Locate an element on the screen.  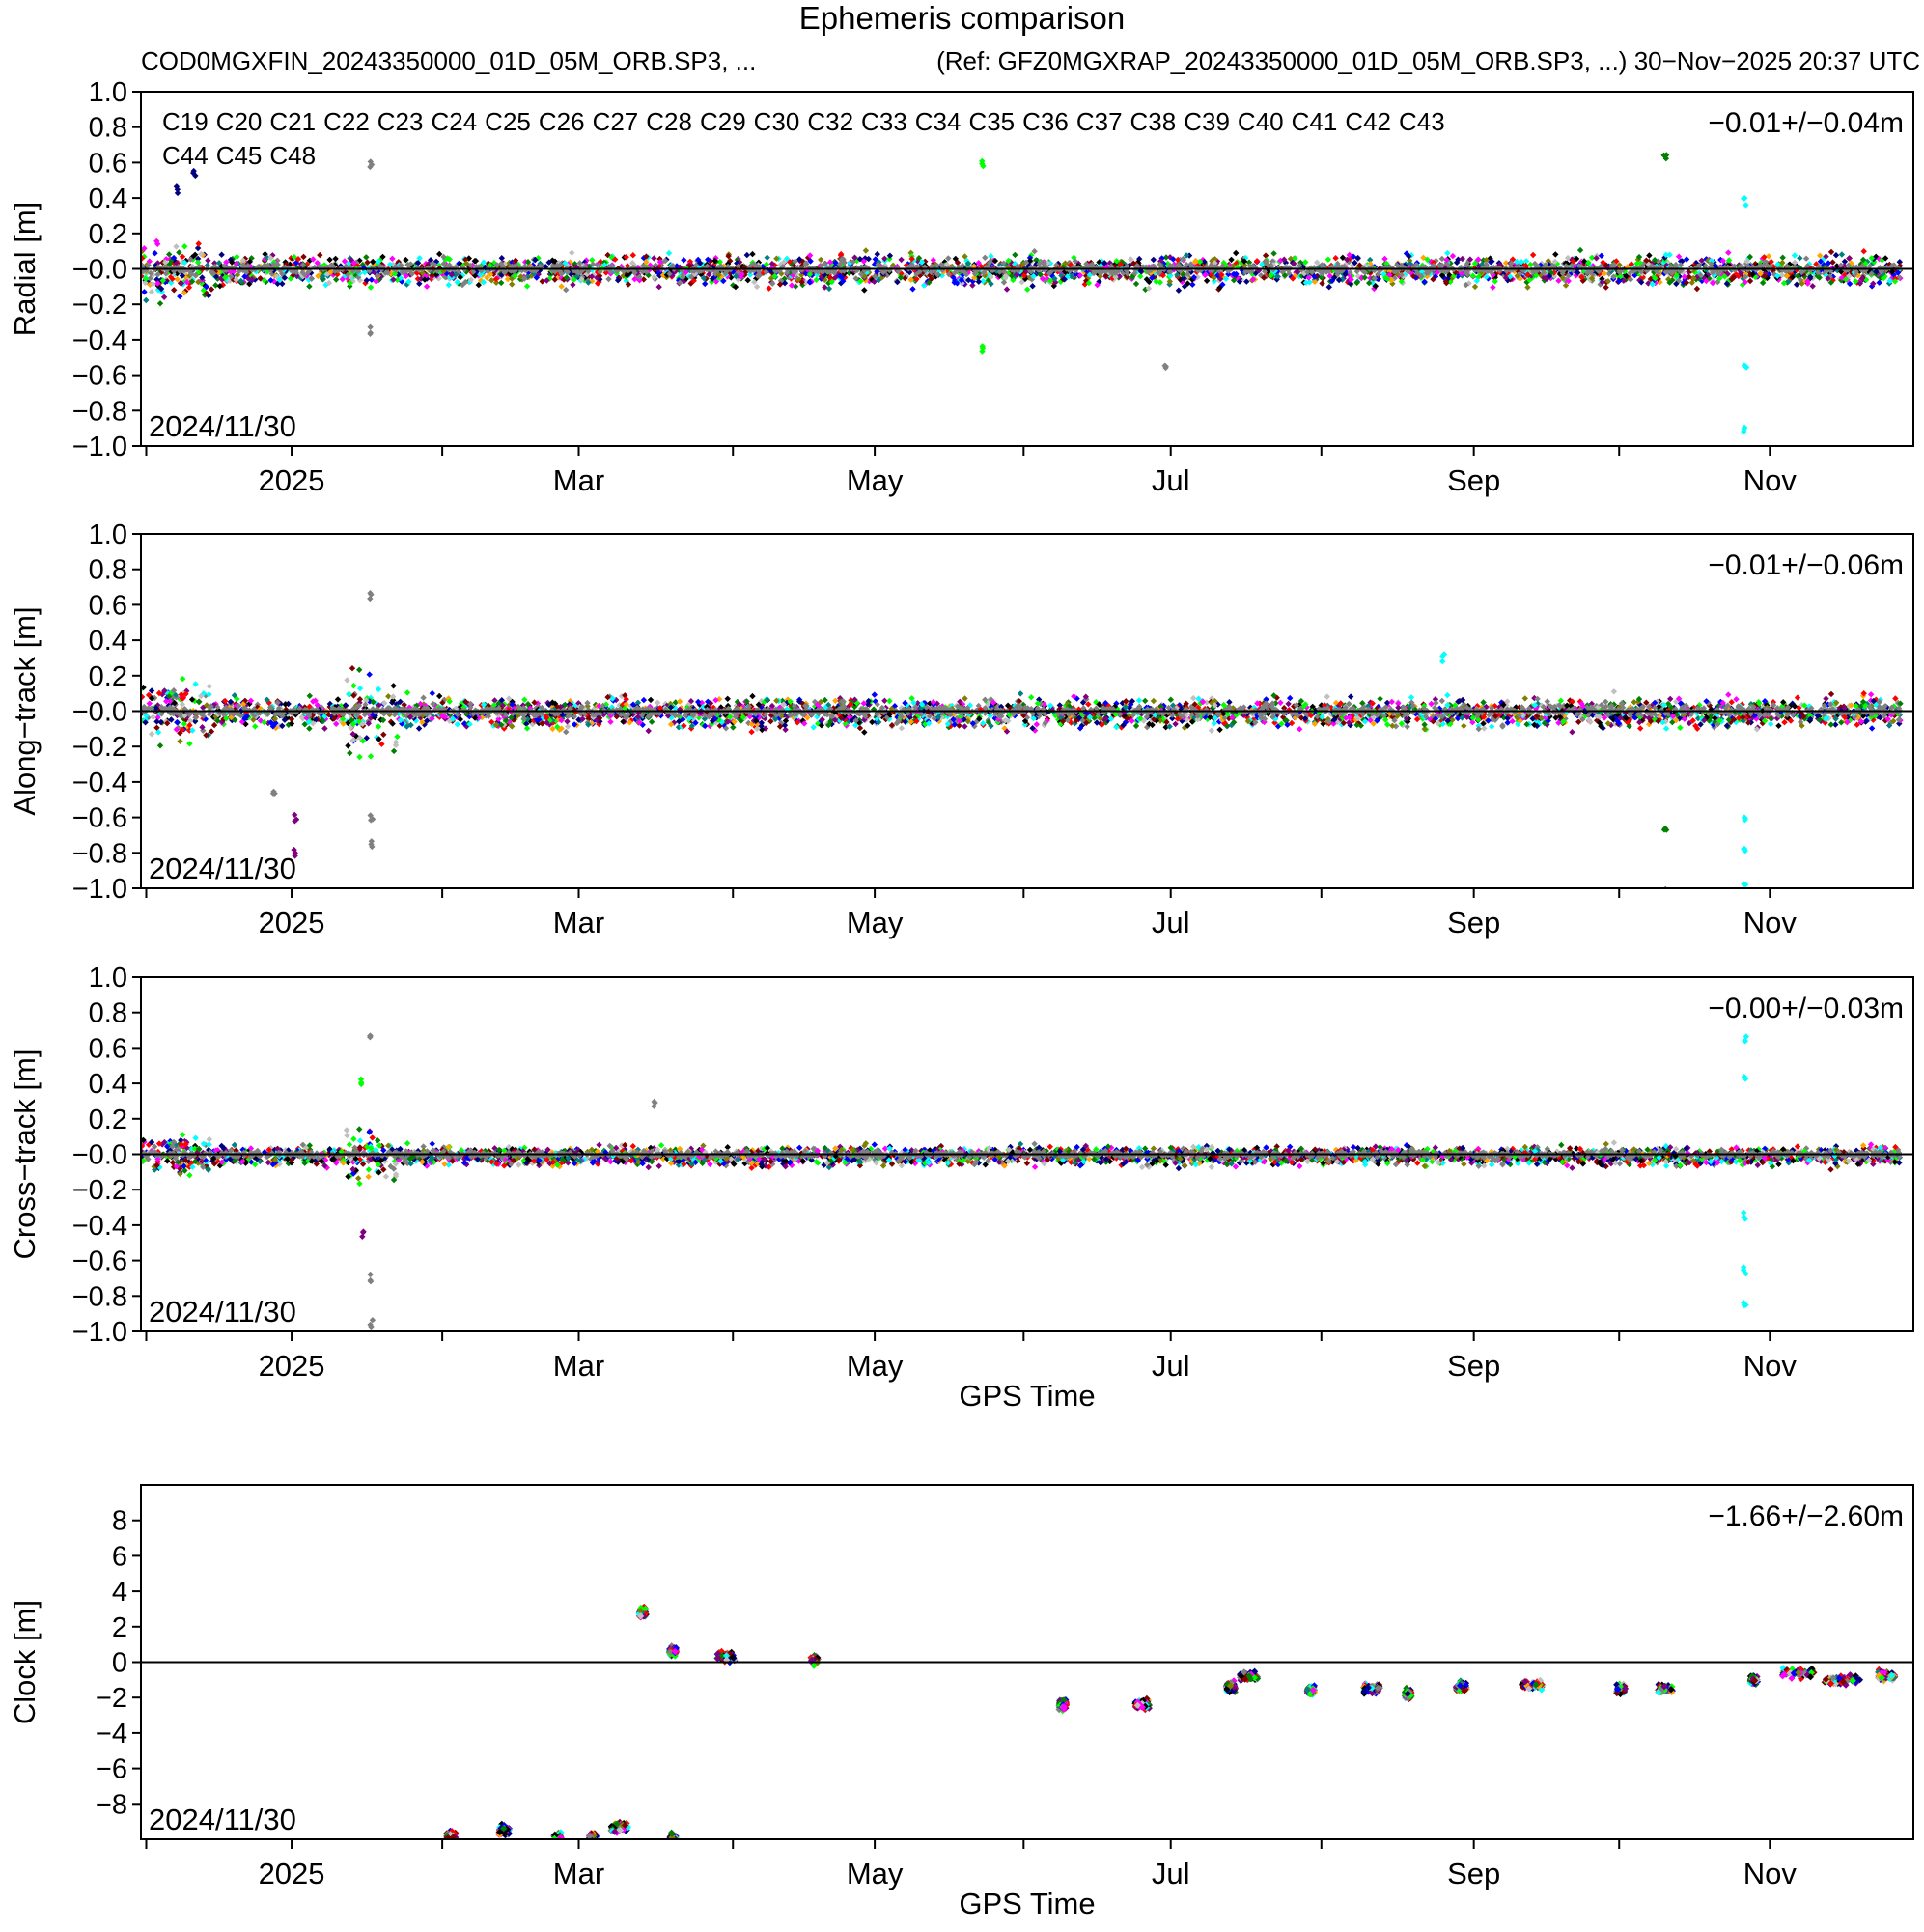
x-tick-label: Mar is located at coordinates (578, 480).